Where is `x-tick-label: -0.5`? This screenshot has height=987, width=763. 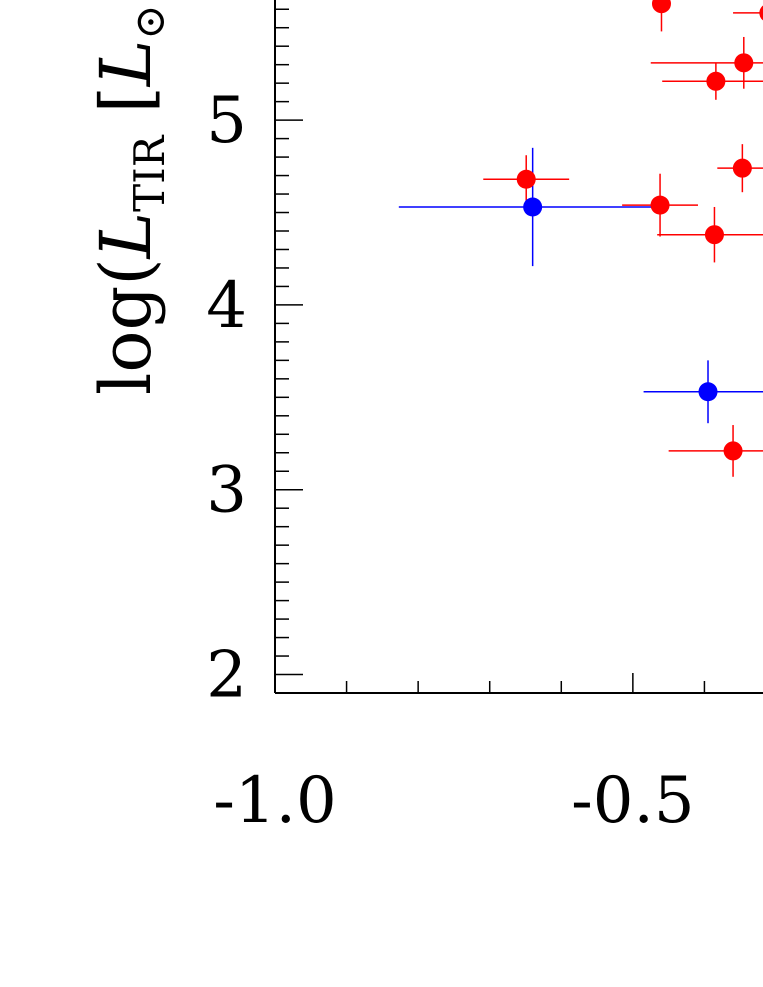
x-tick-label: -0.5 is located at coordinates (632, 801).